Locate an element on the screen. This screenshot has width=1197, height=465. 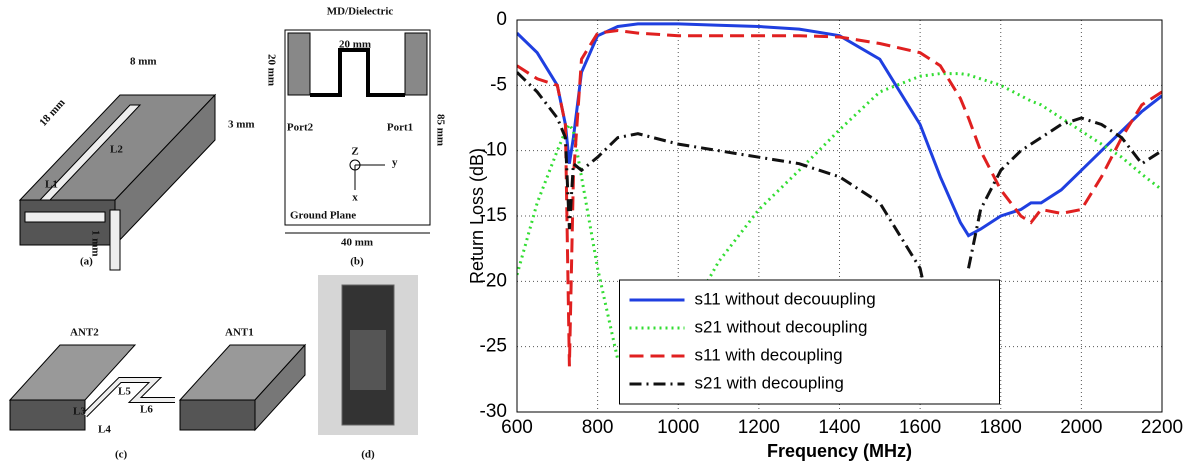
dim-label: L3 is located at coordinates (79, 412).